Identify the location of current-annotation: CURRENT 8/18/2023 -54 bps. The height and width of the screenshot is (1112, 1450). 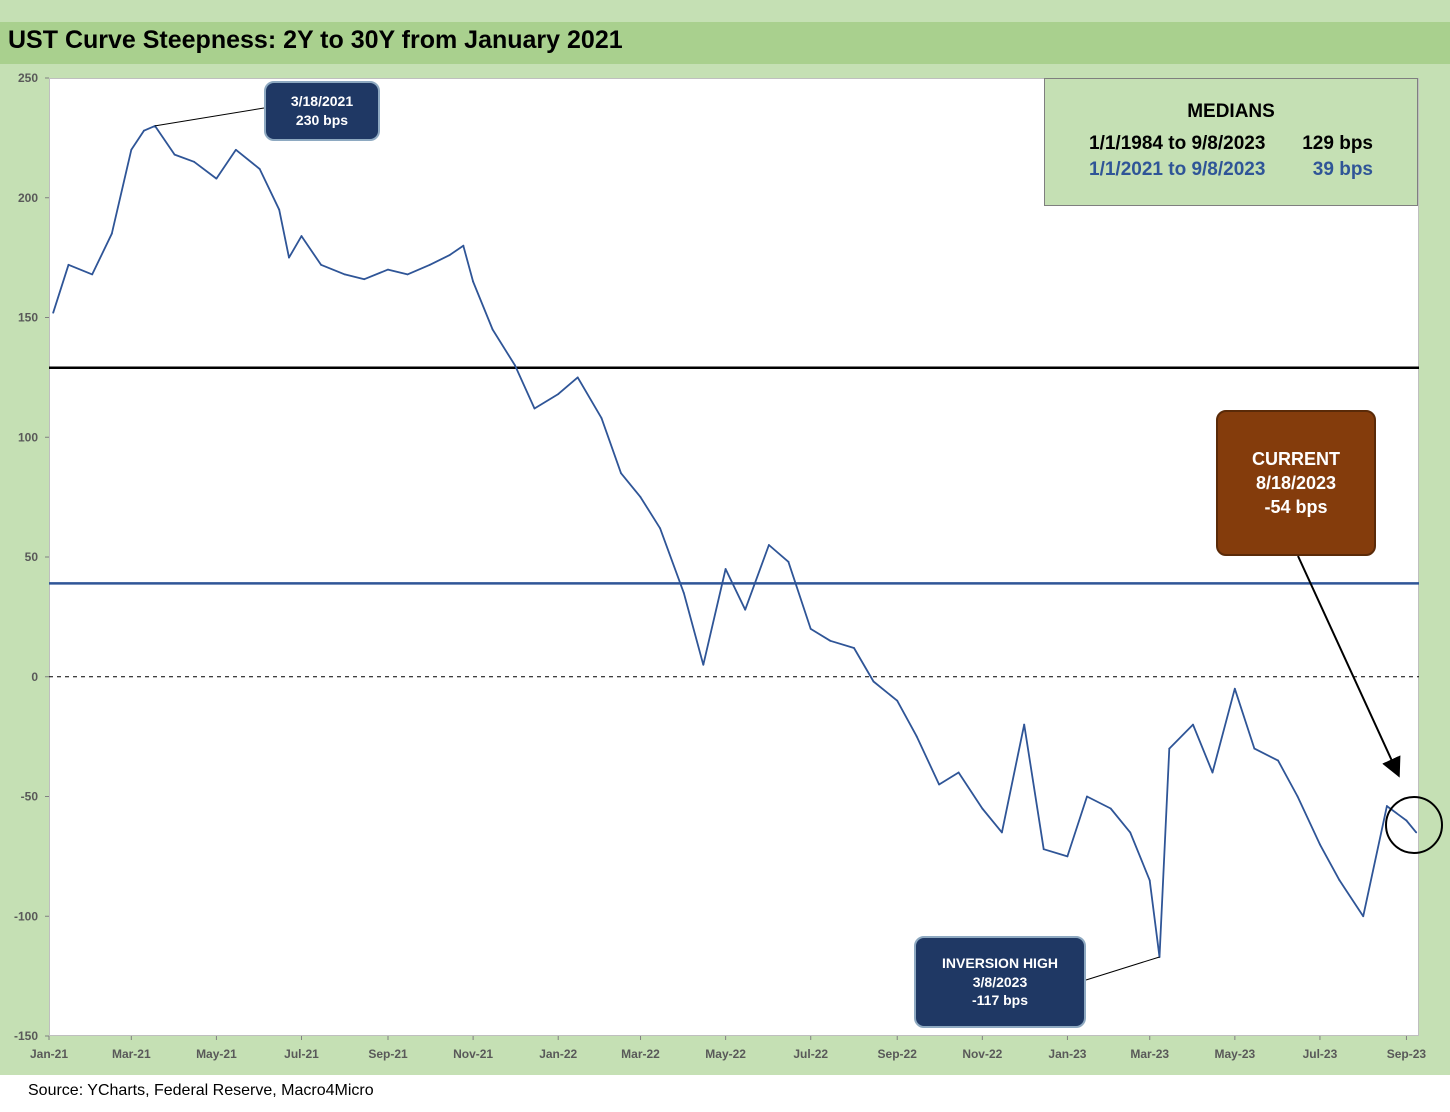
(1296, 483).